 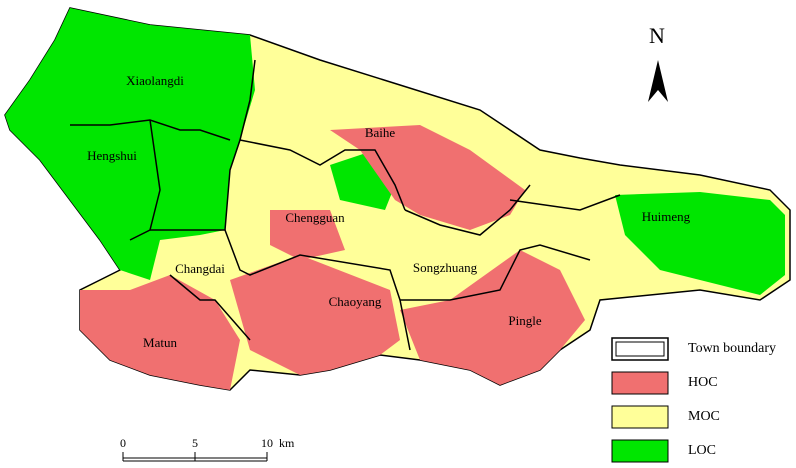 What do you see at coordinates (524, 320) in the screenshot?
I see `town-label: Pingle` at bounding box center [524, 320].